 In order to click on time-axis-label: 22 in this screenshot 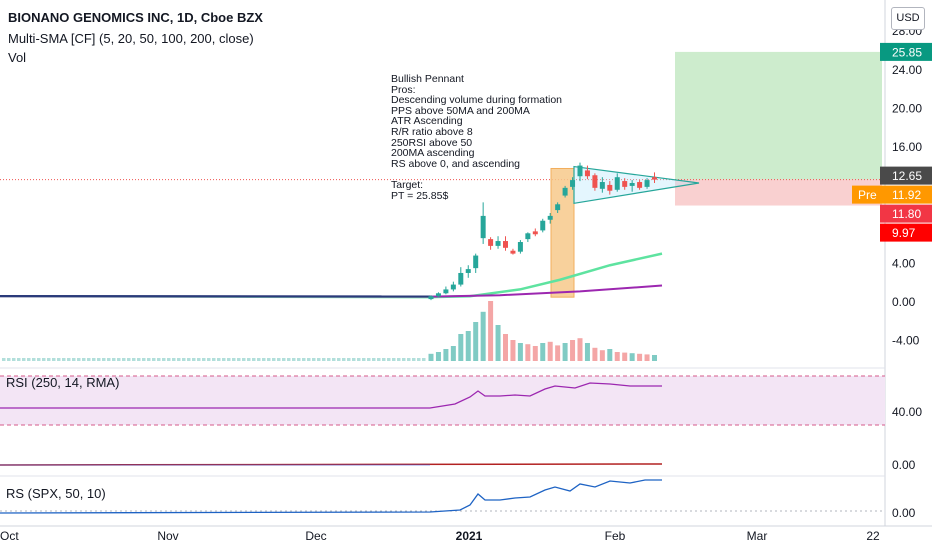, I will do `click(873, 536)`.